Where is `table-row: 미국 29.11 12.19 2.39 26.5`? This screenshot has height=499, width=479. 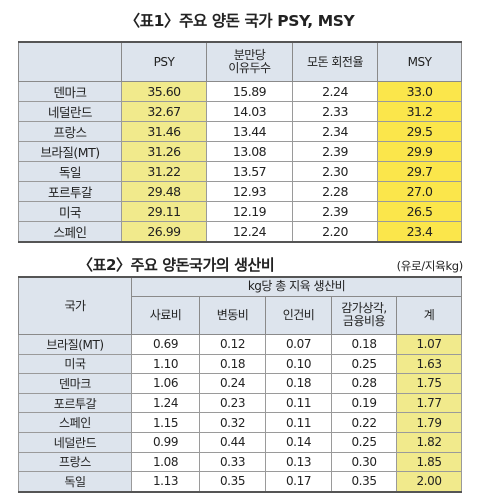 table-row: 미국 29.11 12.19 2.39 26.5 is located at coordinates (240, 211).